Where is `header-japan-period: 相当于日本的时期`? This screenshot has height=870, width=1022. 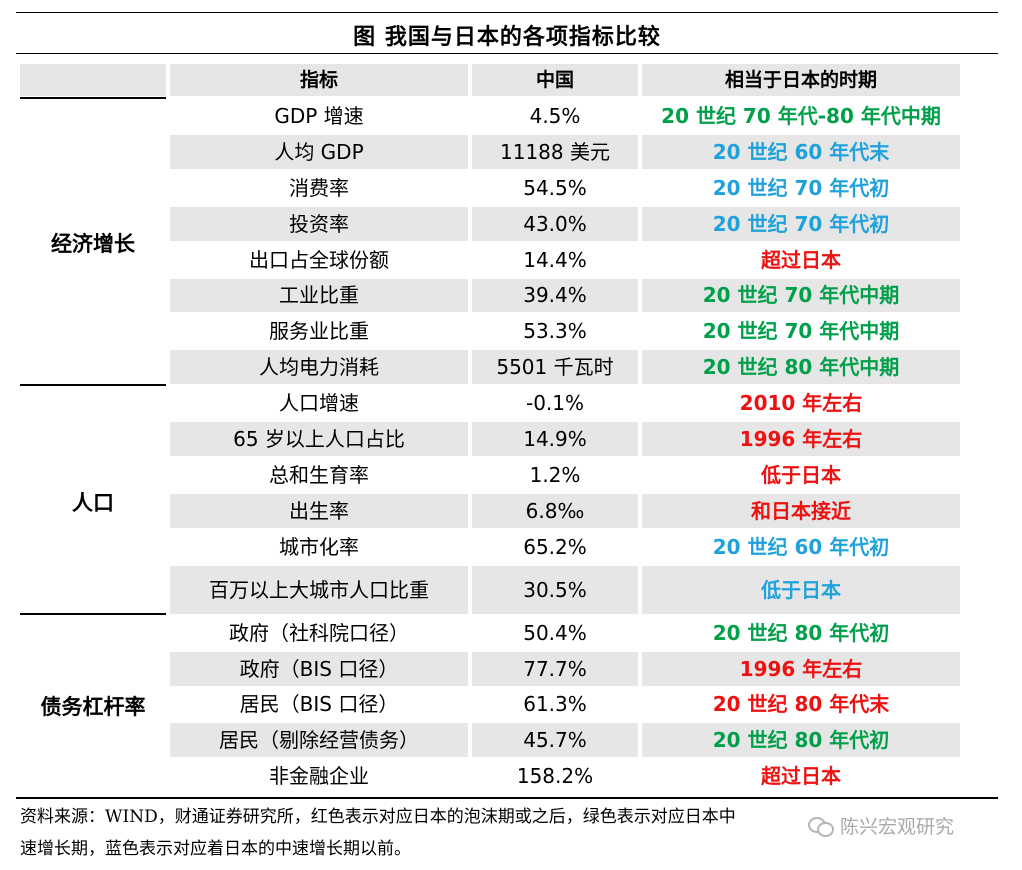 header-japan-period: 相当于日本的时期 is located at coordinates (801, 80).